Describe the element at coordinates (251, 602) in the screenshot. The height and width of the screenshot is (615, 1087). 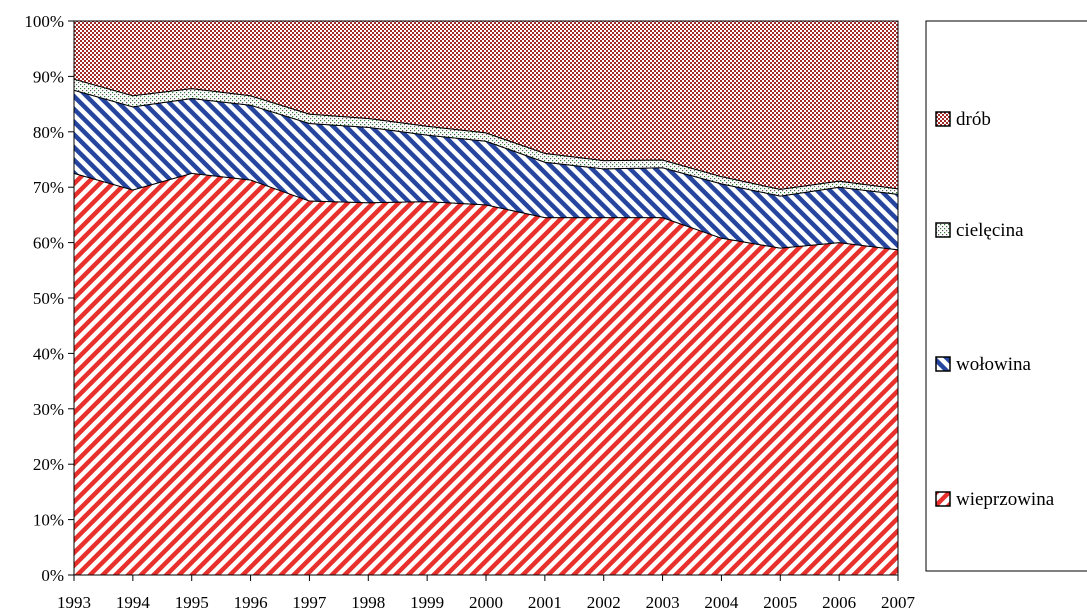
I see `x-tick-label: 1996` at that location.